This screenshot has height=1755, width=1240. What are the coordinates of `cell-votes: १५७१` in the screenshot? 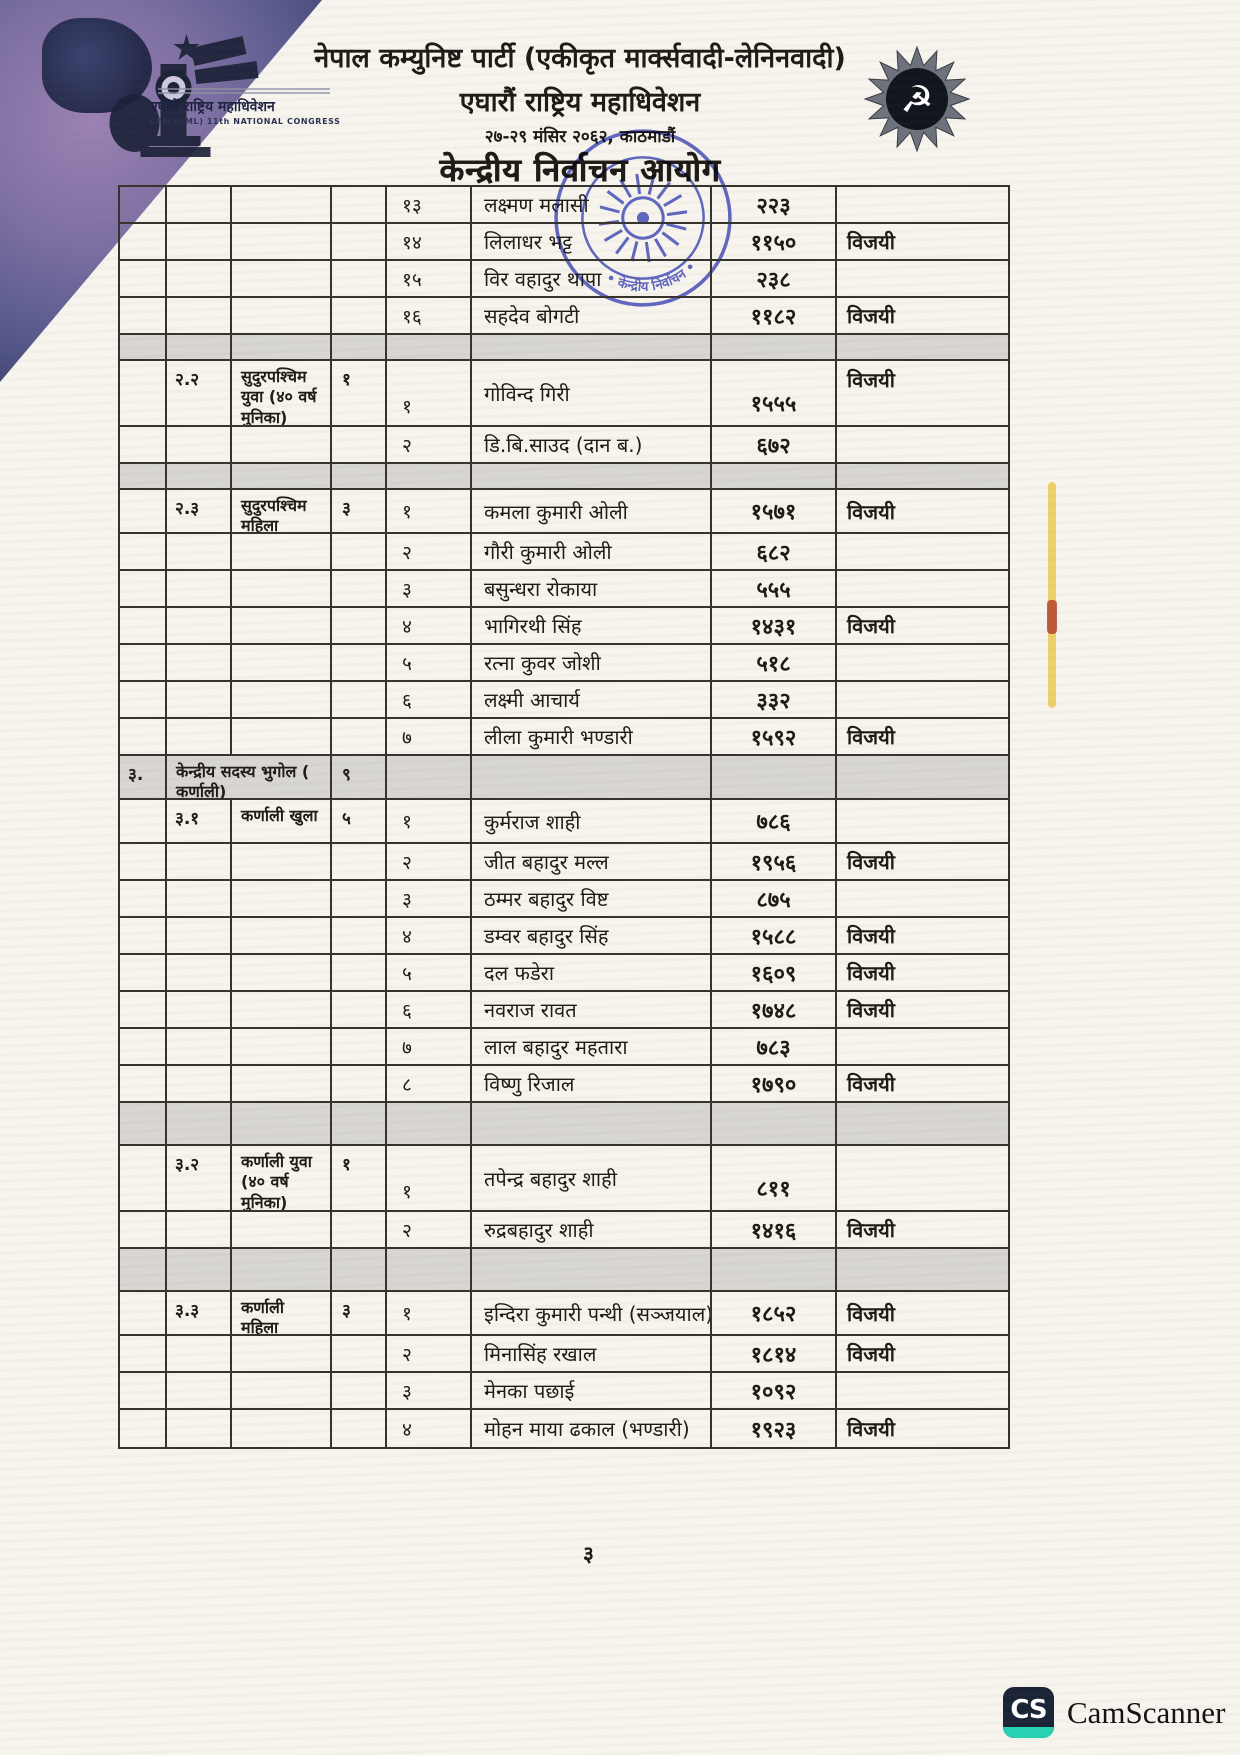 It's located at (774, 511).